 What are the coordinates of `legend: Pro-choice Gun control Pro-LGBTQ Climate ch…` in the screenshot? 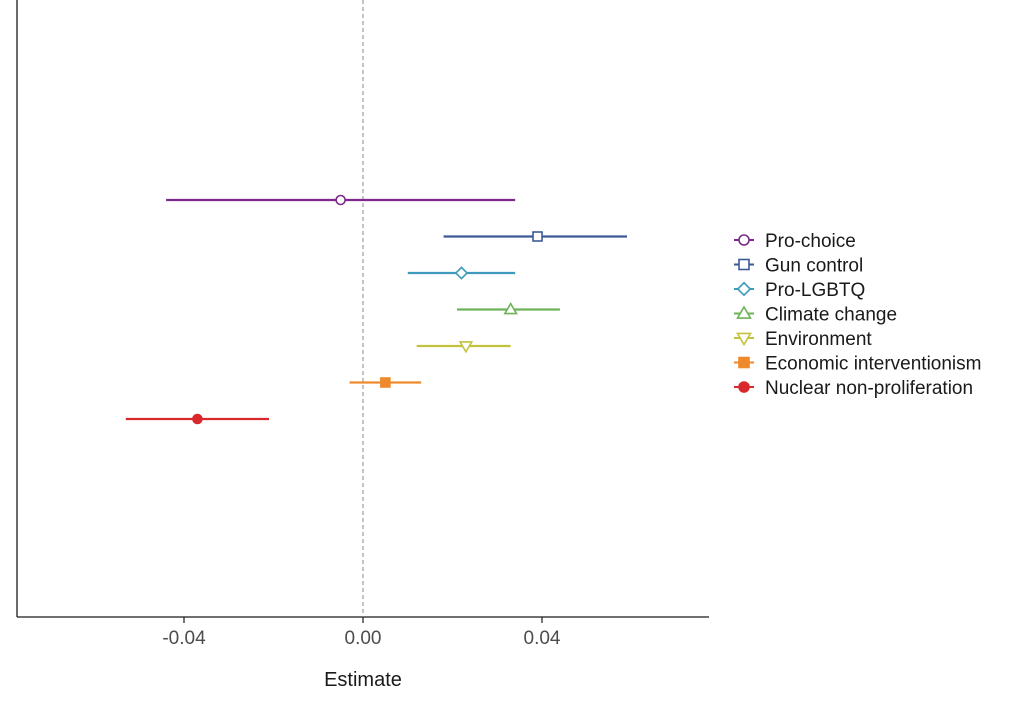 It's located at (857, 315).